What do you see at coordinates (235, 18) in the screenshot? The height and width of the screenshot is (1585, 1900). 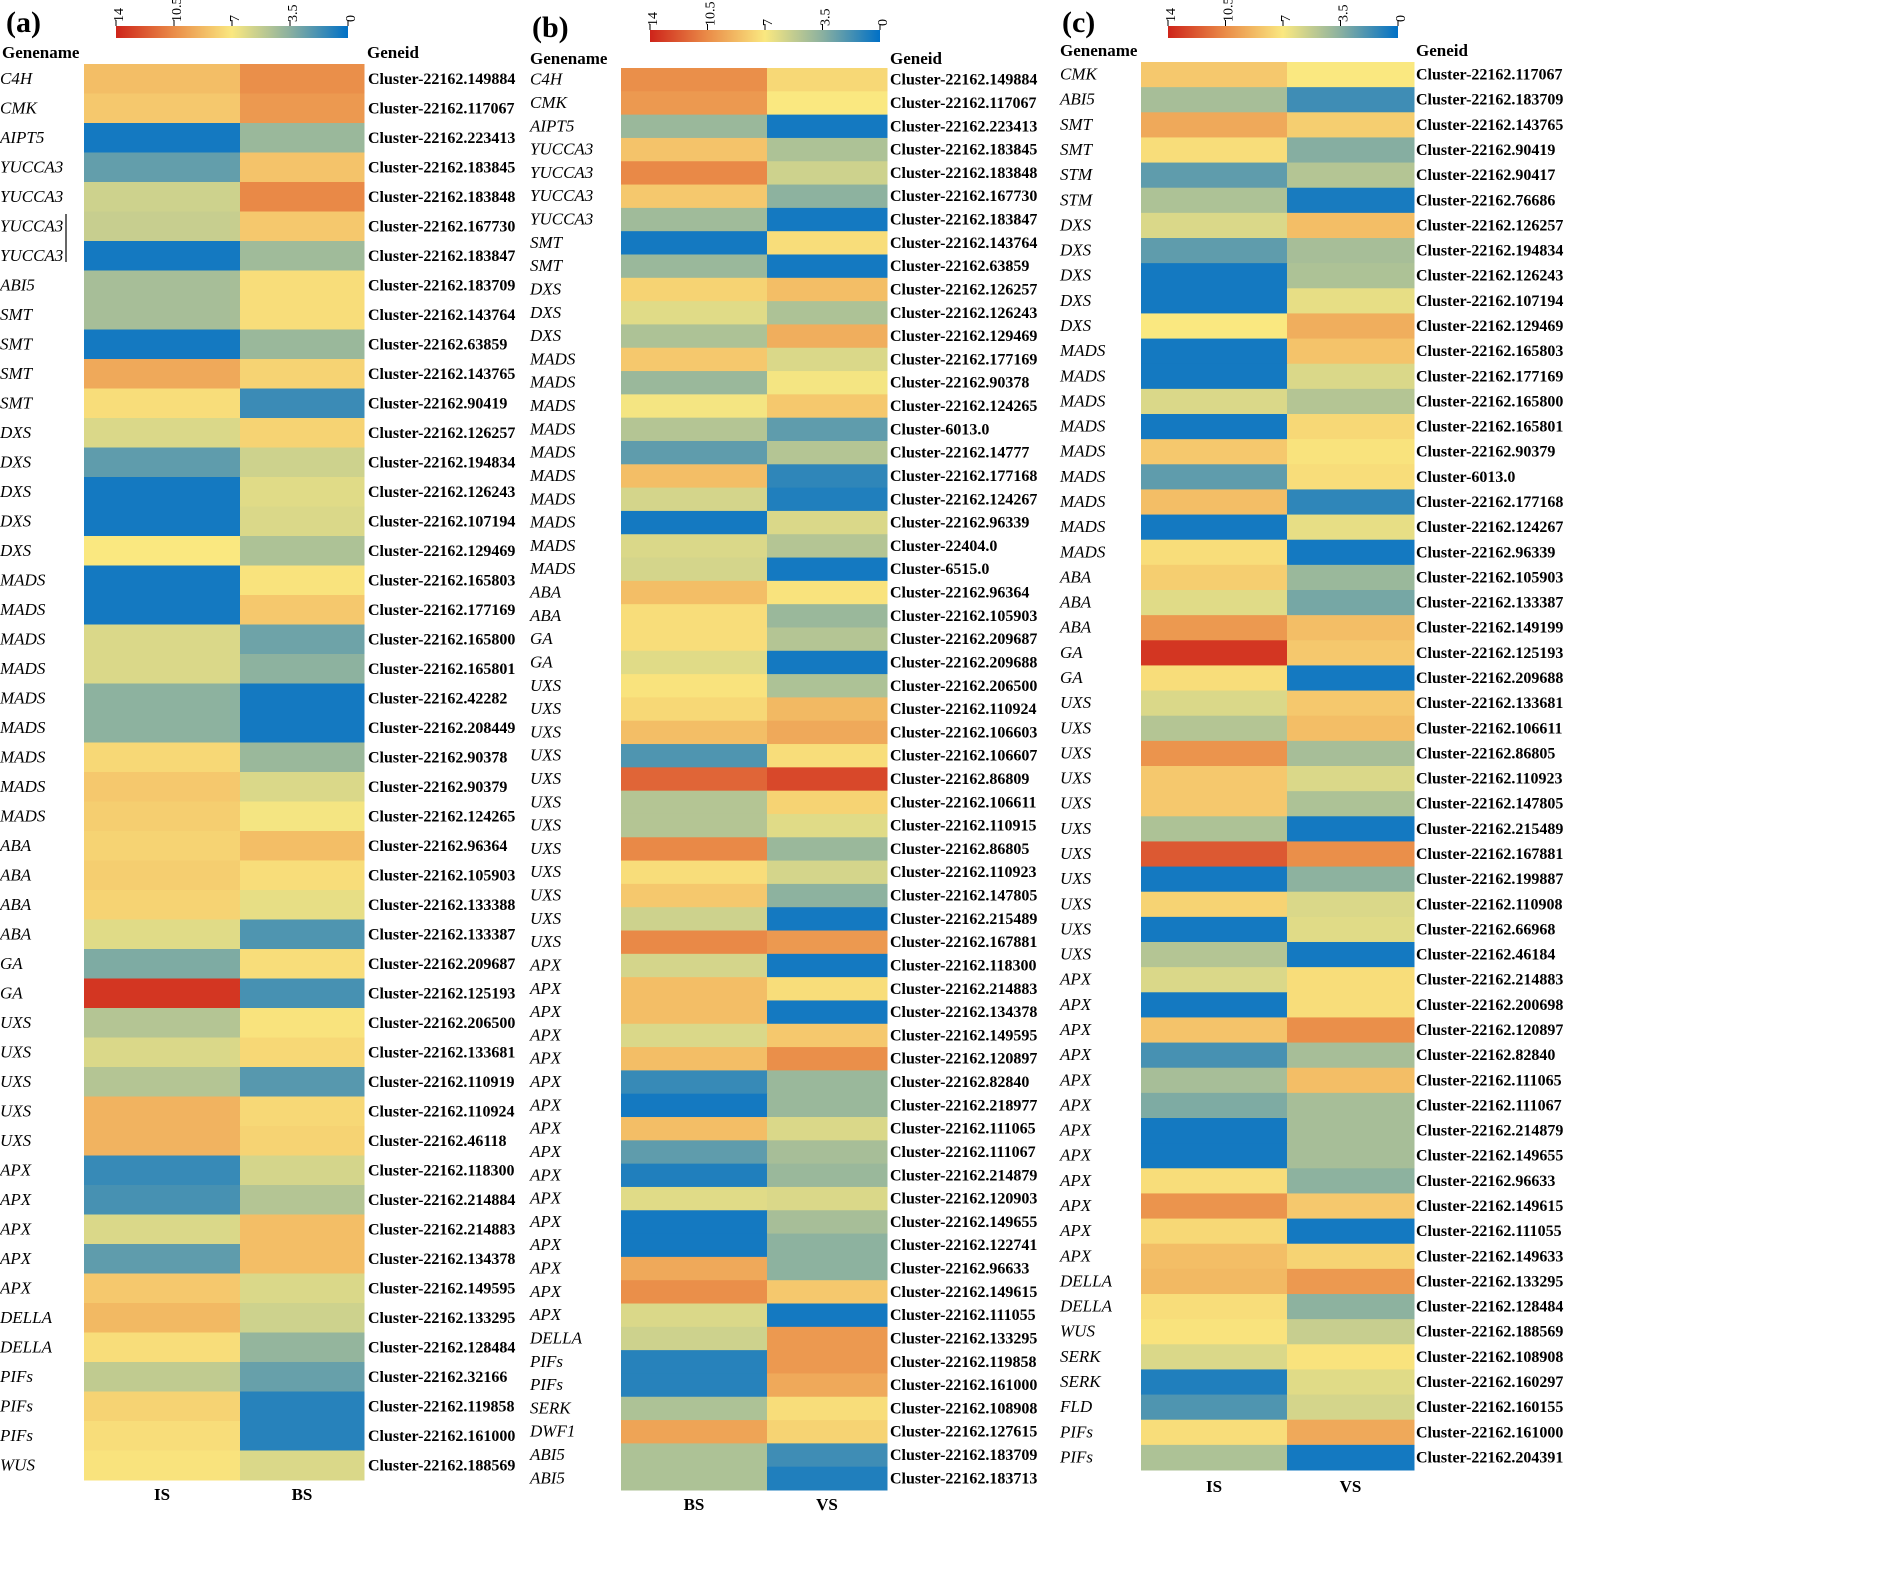 I see `colorbar-tick-label: 7` at bounding box center [235, 18].